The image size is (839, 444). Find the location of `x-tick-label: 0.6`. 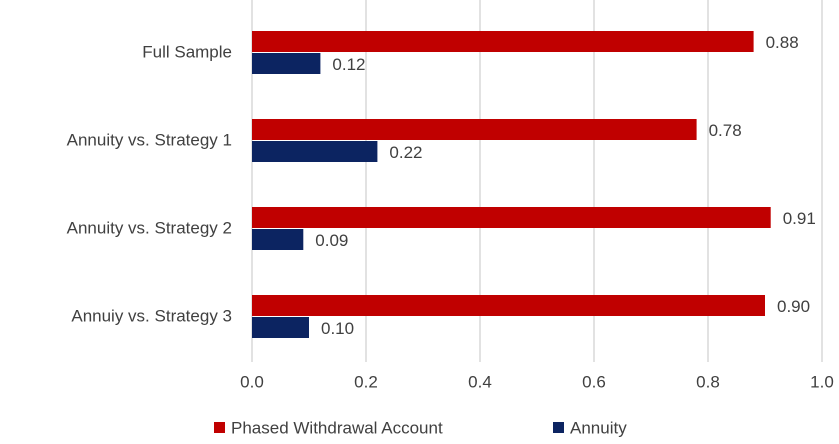

x-tick-label: 0.6 is located at coordinates (594, 381).